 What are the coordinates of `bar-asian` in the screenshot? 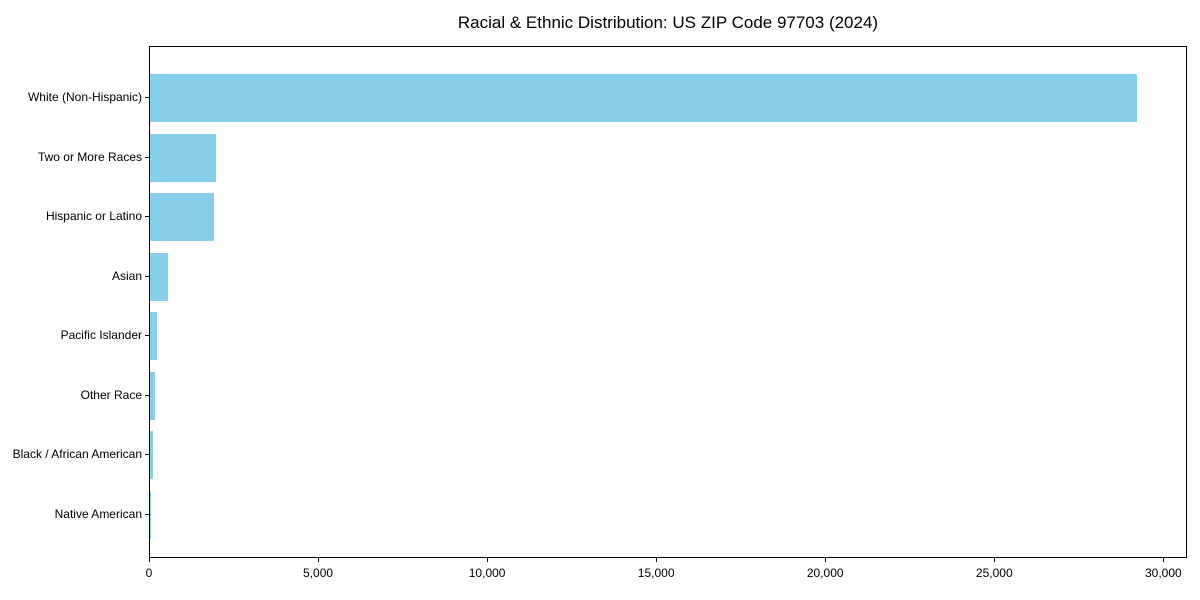 It's located at (159, 276).